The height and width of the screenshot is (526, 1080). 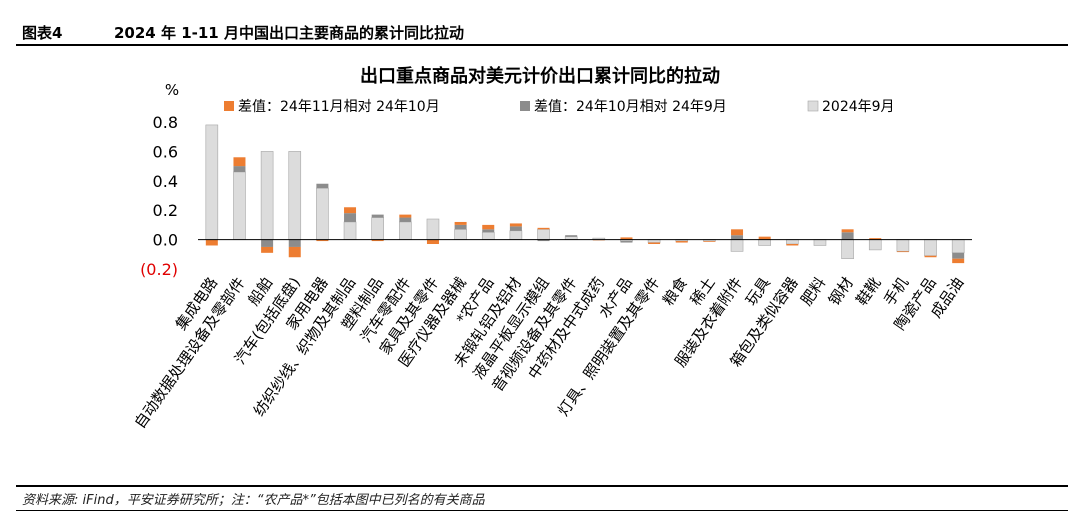 I want to click on figure-header: 图表4 2024 年 1-11 月中国出口主要商品的累计同比拉动, so click(x=243, y=32).